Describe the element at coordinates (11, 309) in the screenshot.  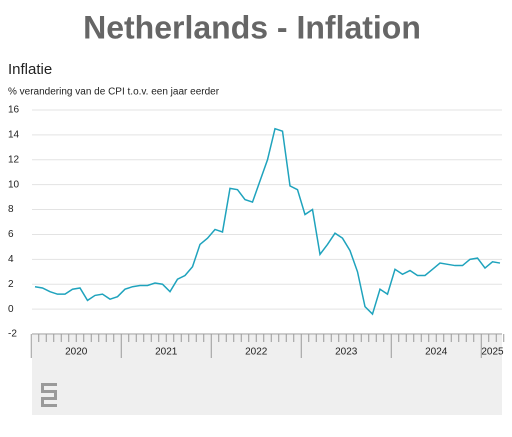
I see `y-tick-label: 0` at that location.